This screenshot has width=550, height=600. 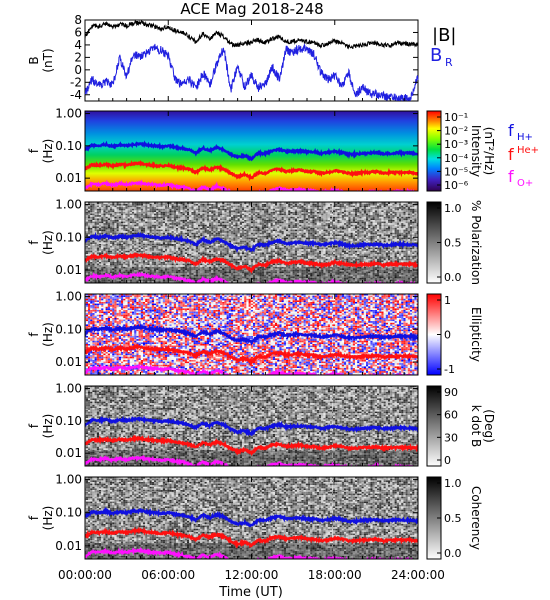 What do you see at coordinates (34, 517) in the screenshot?
I see `coherency-y-label: f` at bounding box center [34, 517].